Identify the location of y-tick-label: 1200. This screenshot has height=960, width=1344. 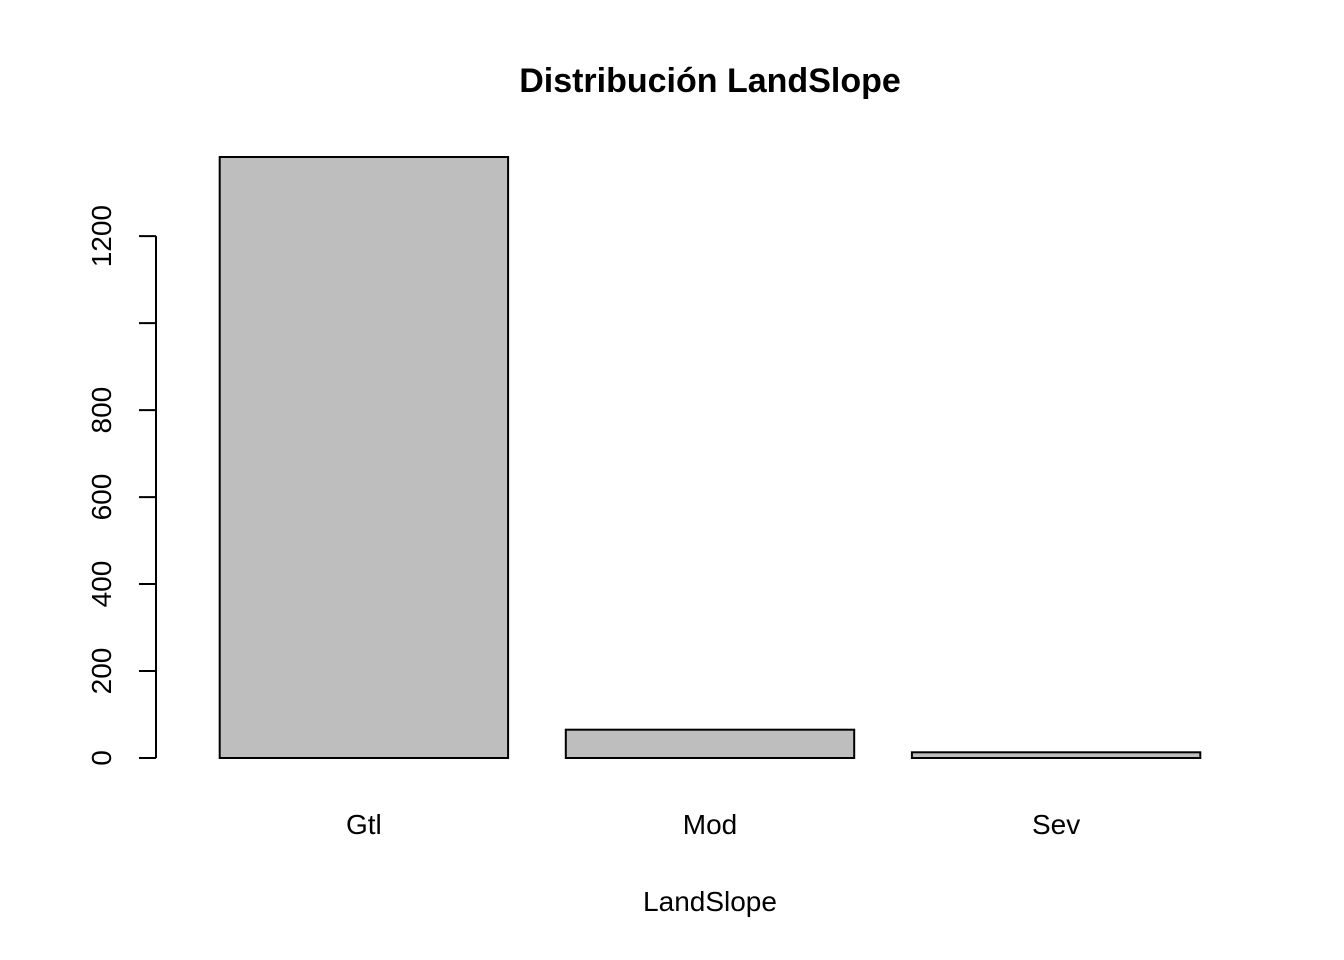
(101, 236).